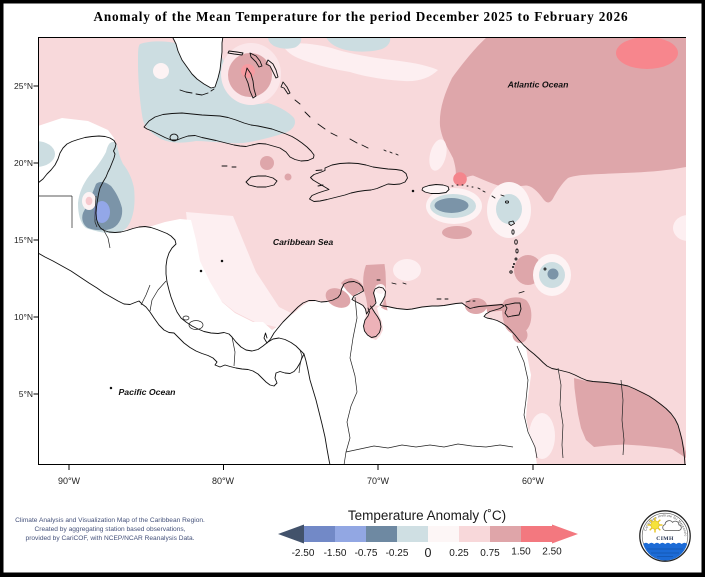 Image resolution: width=705 pixels, height=577 pixels. What do you see at coordinates (552, 552) in the screenshot?
I see `svg-text: 2.50` at bounding box center [552, 552].